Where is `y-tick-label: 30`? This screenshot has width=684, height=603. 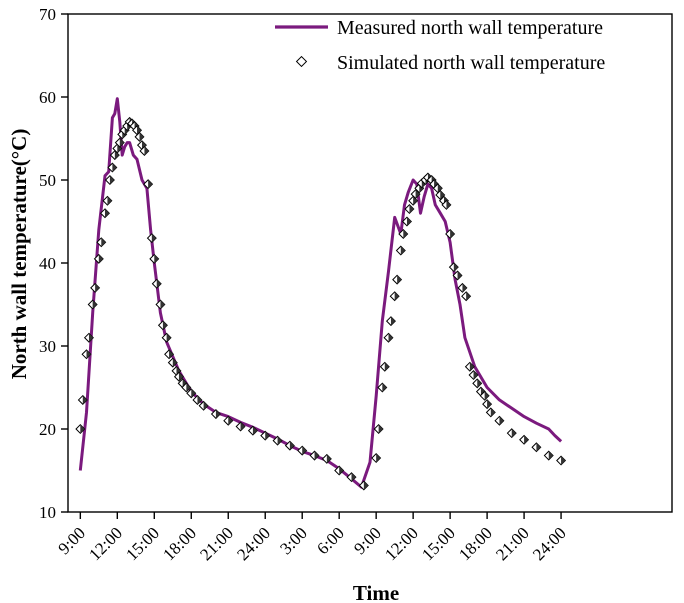
y-tick-label: 30 is located at coordinates (47, 346).